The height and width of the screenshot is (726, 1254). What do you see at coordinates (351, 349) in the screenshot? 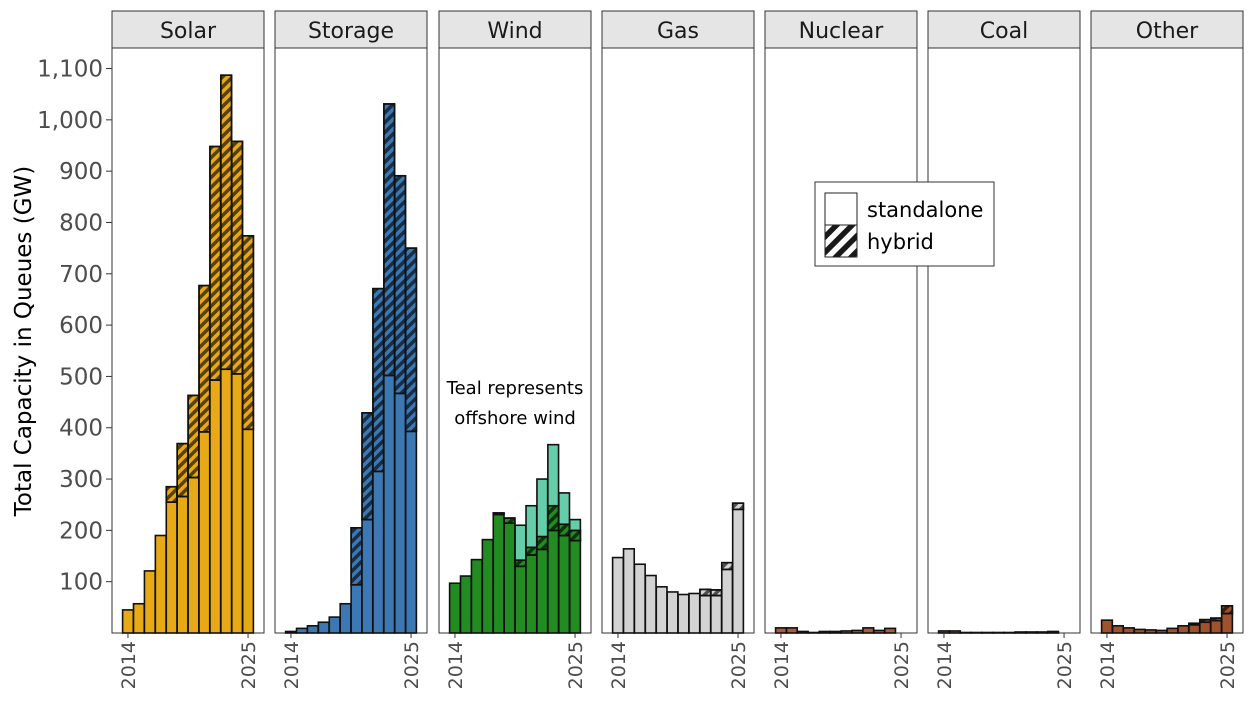
I see `panel-storage: Storage 2014 2025` at bounding box center [351, 349].